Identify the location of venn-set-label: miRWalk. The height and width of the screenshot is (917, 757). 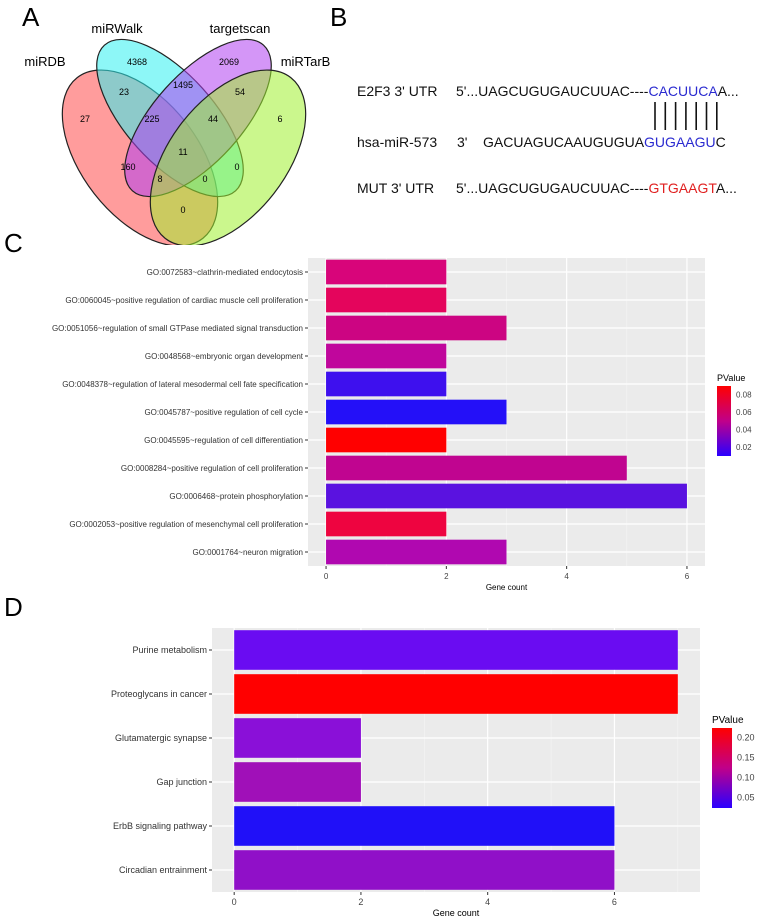
(117, 28).